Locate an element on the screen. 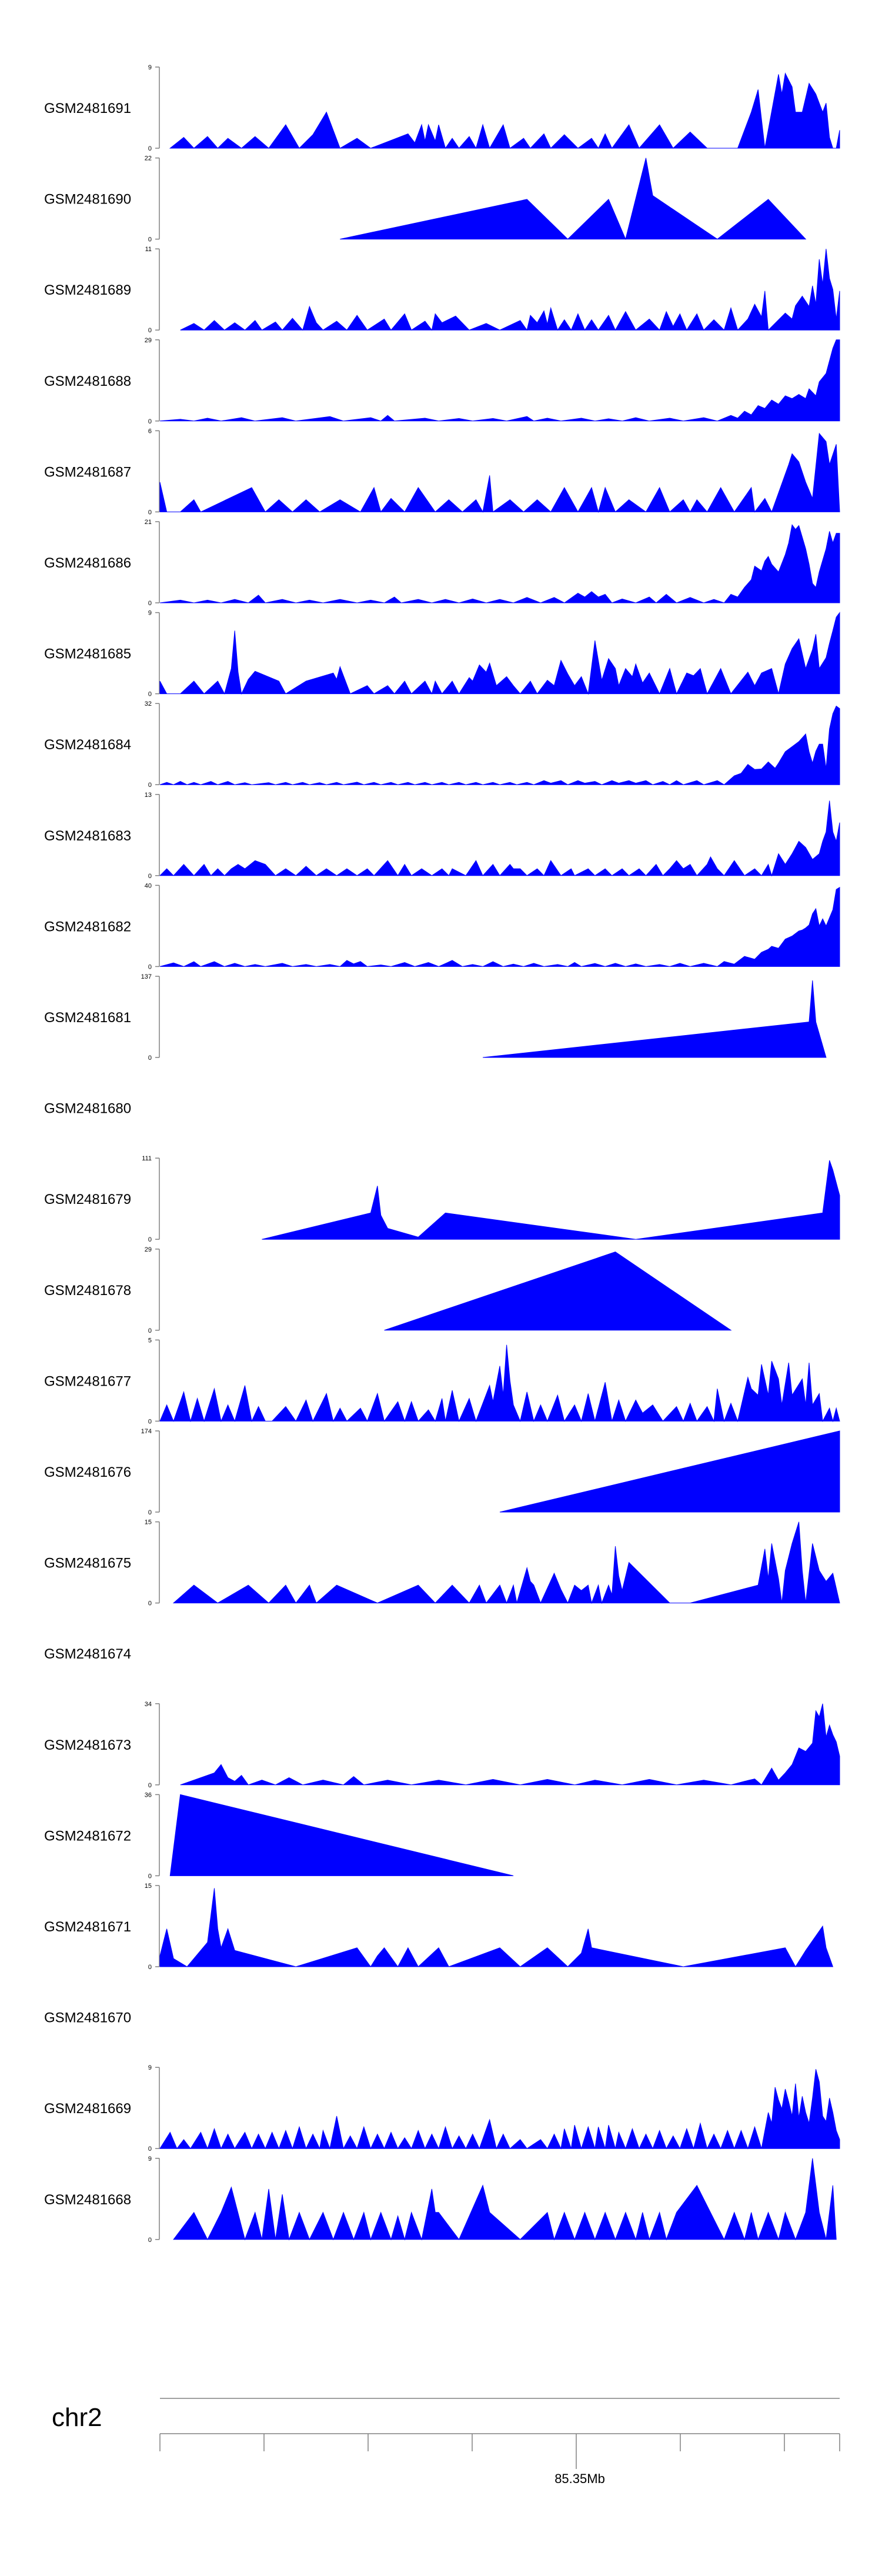  coverage-area-GSM2481676 is located at coordinates (669, 1471).